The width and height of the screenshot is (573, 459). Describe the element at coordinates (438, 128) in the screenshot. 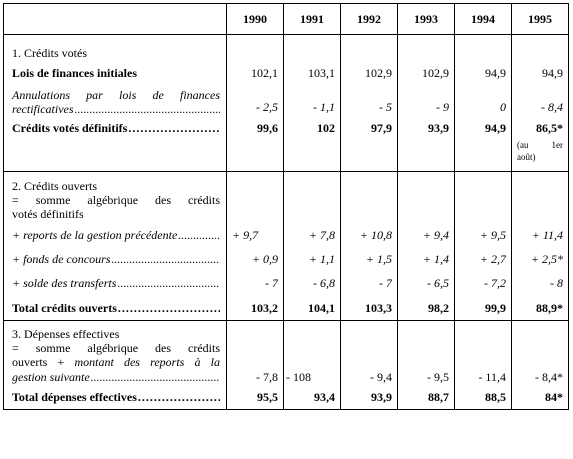

I see `value-cvd: 93,9` at that location.